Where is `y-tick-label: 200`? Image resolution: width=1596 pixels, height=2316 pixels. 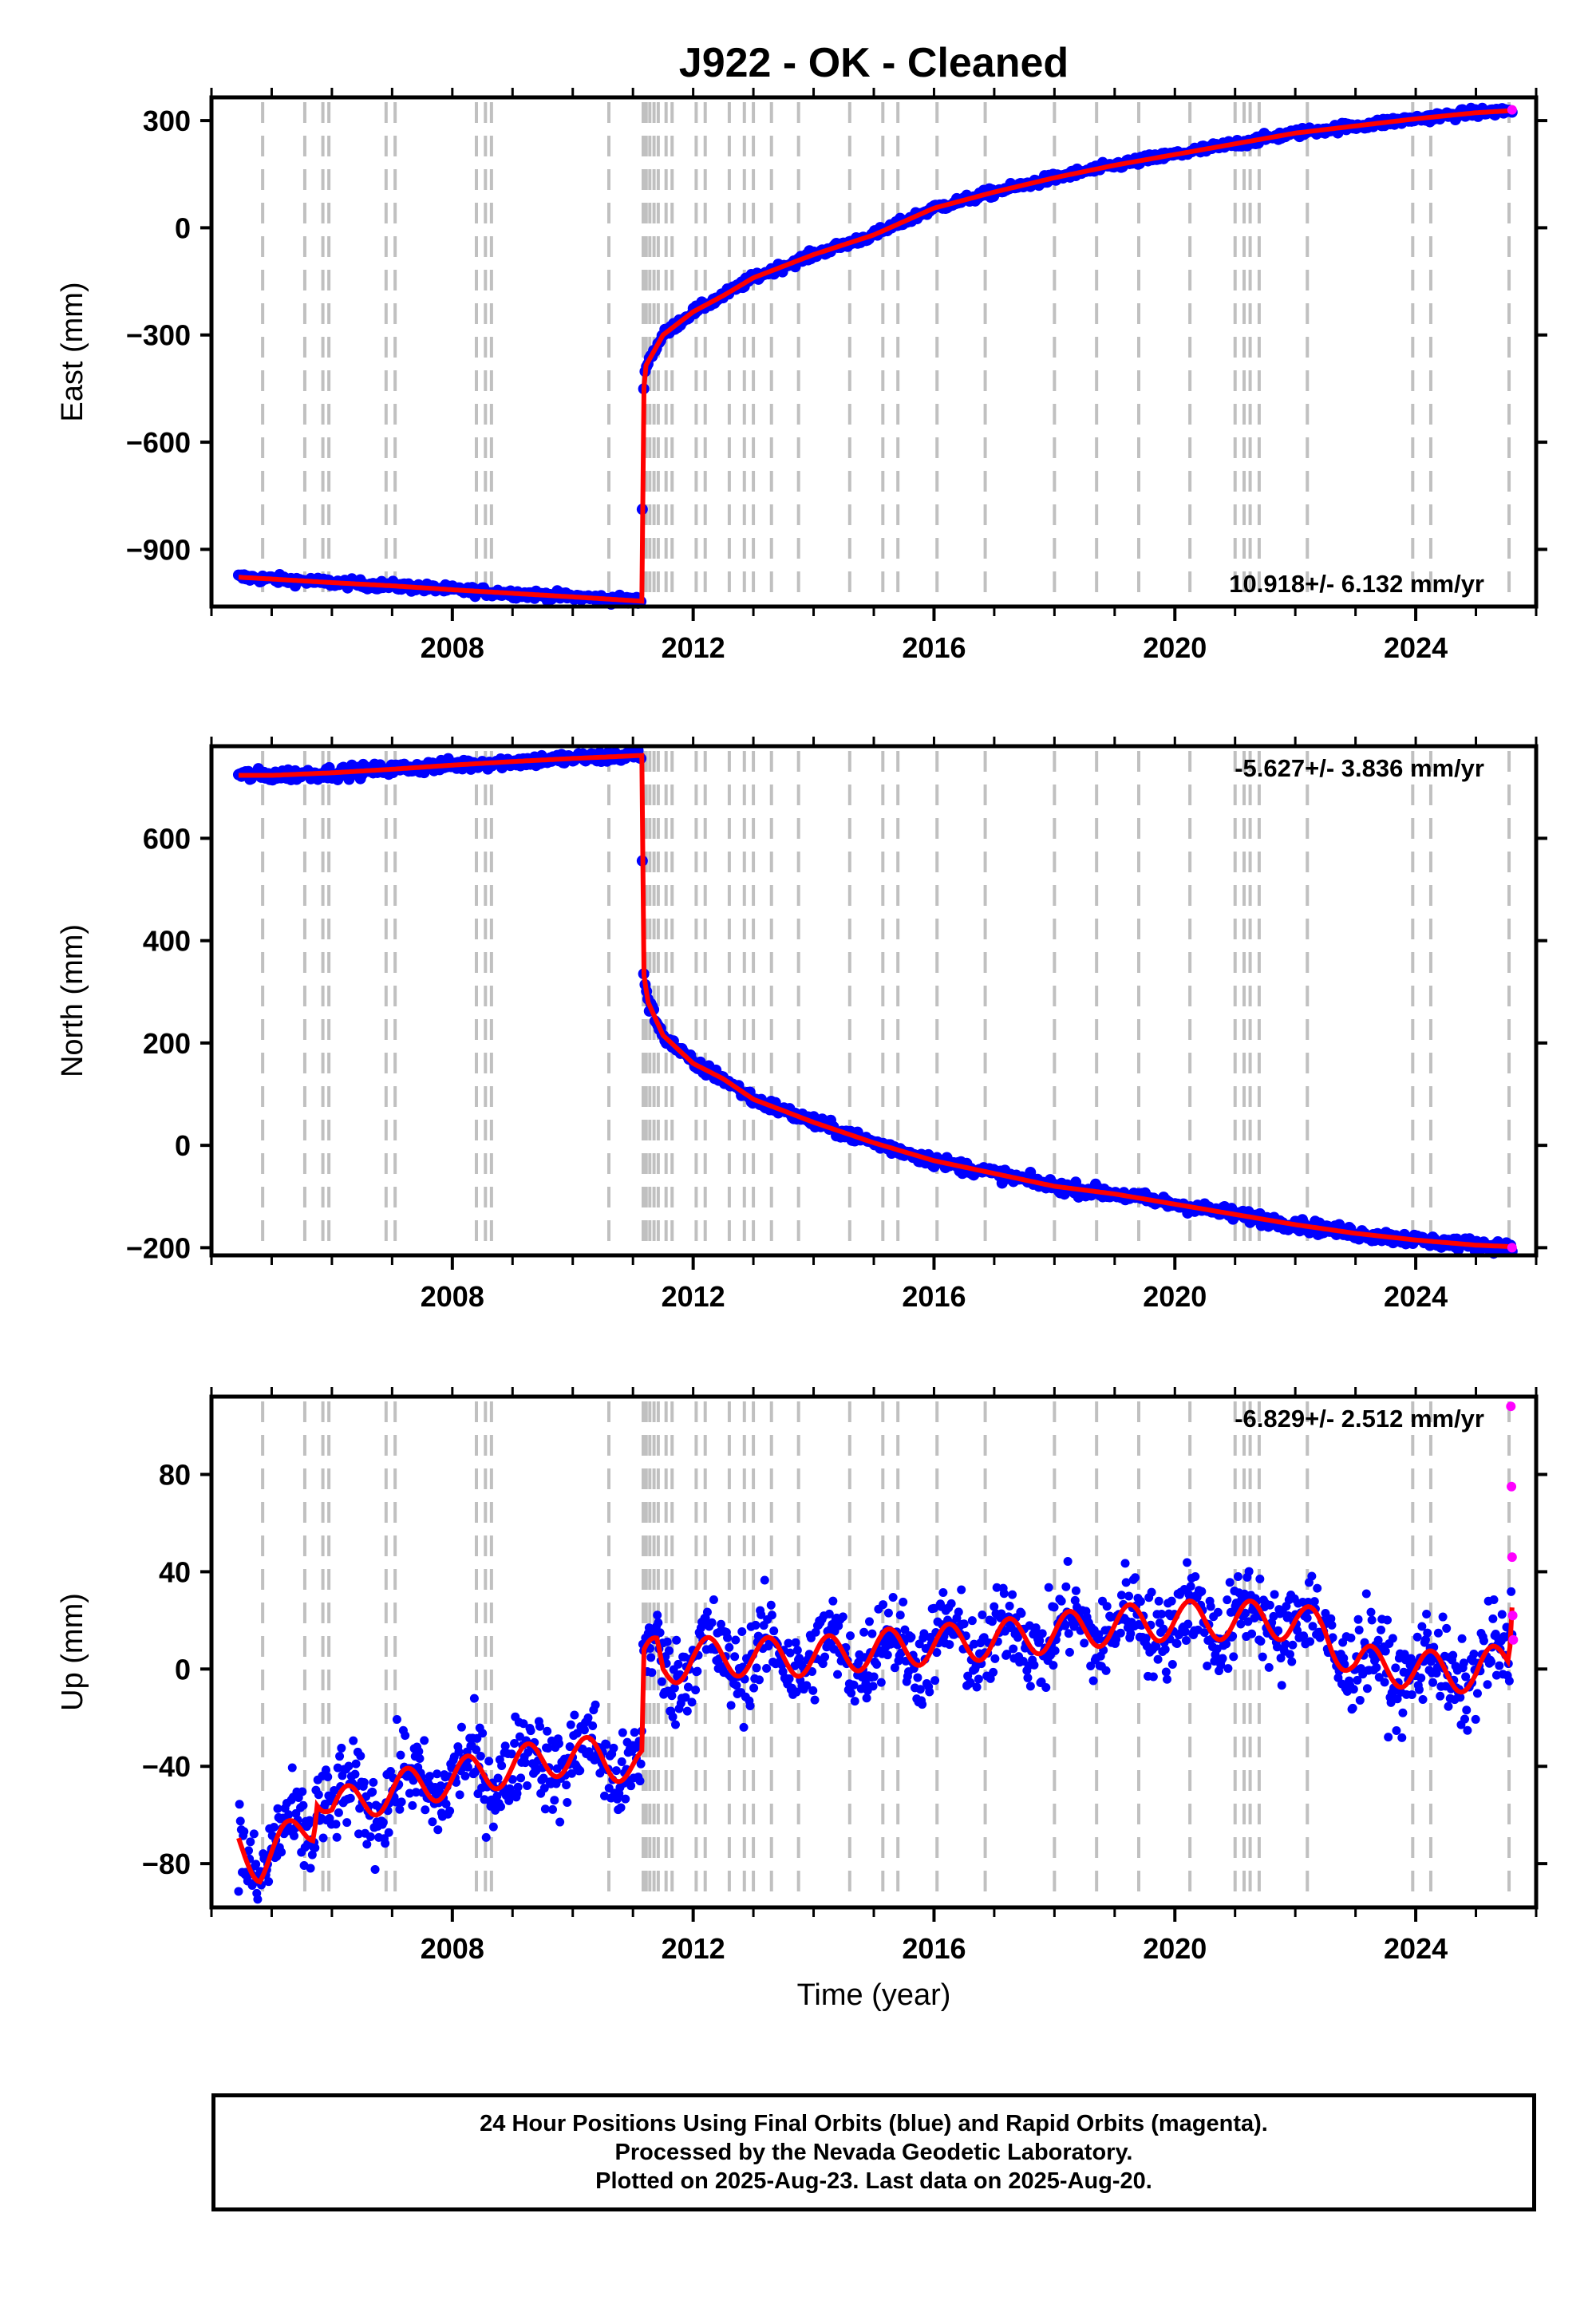 y-tick-label: 200 is located at coordinates (167, 1043).